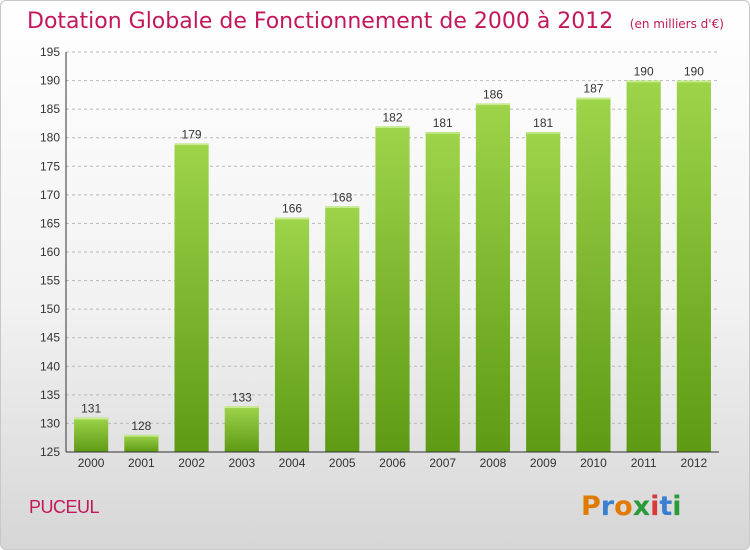  Describe the element at coordinates (50, 423) in the screenshot. I see `y-tick-label: 130` at that location.